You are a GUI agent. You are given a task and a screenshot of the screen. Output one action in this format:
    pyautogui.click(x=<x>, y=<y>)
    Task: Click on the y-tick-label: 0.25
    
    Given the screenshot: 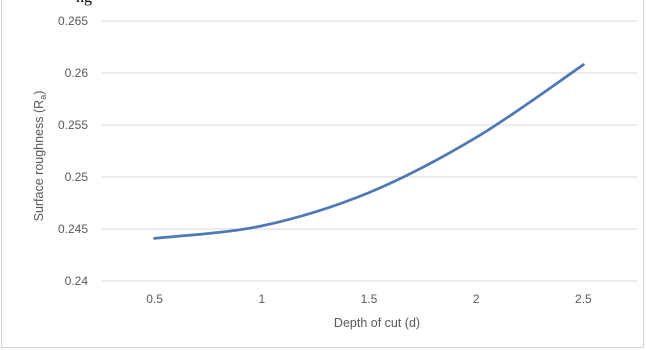 What is the action you would take?
    pyautogui.click(x=77, y=177)
    